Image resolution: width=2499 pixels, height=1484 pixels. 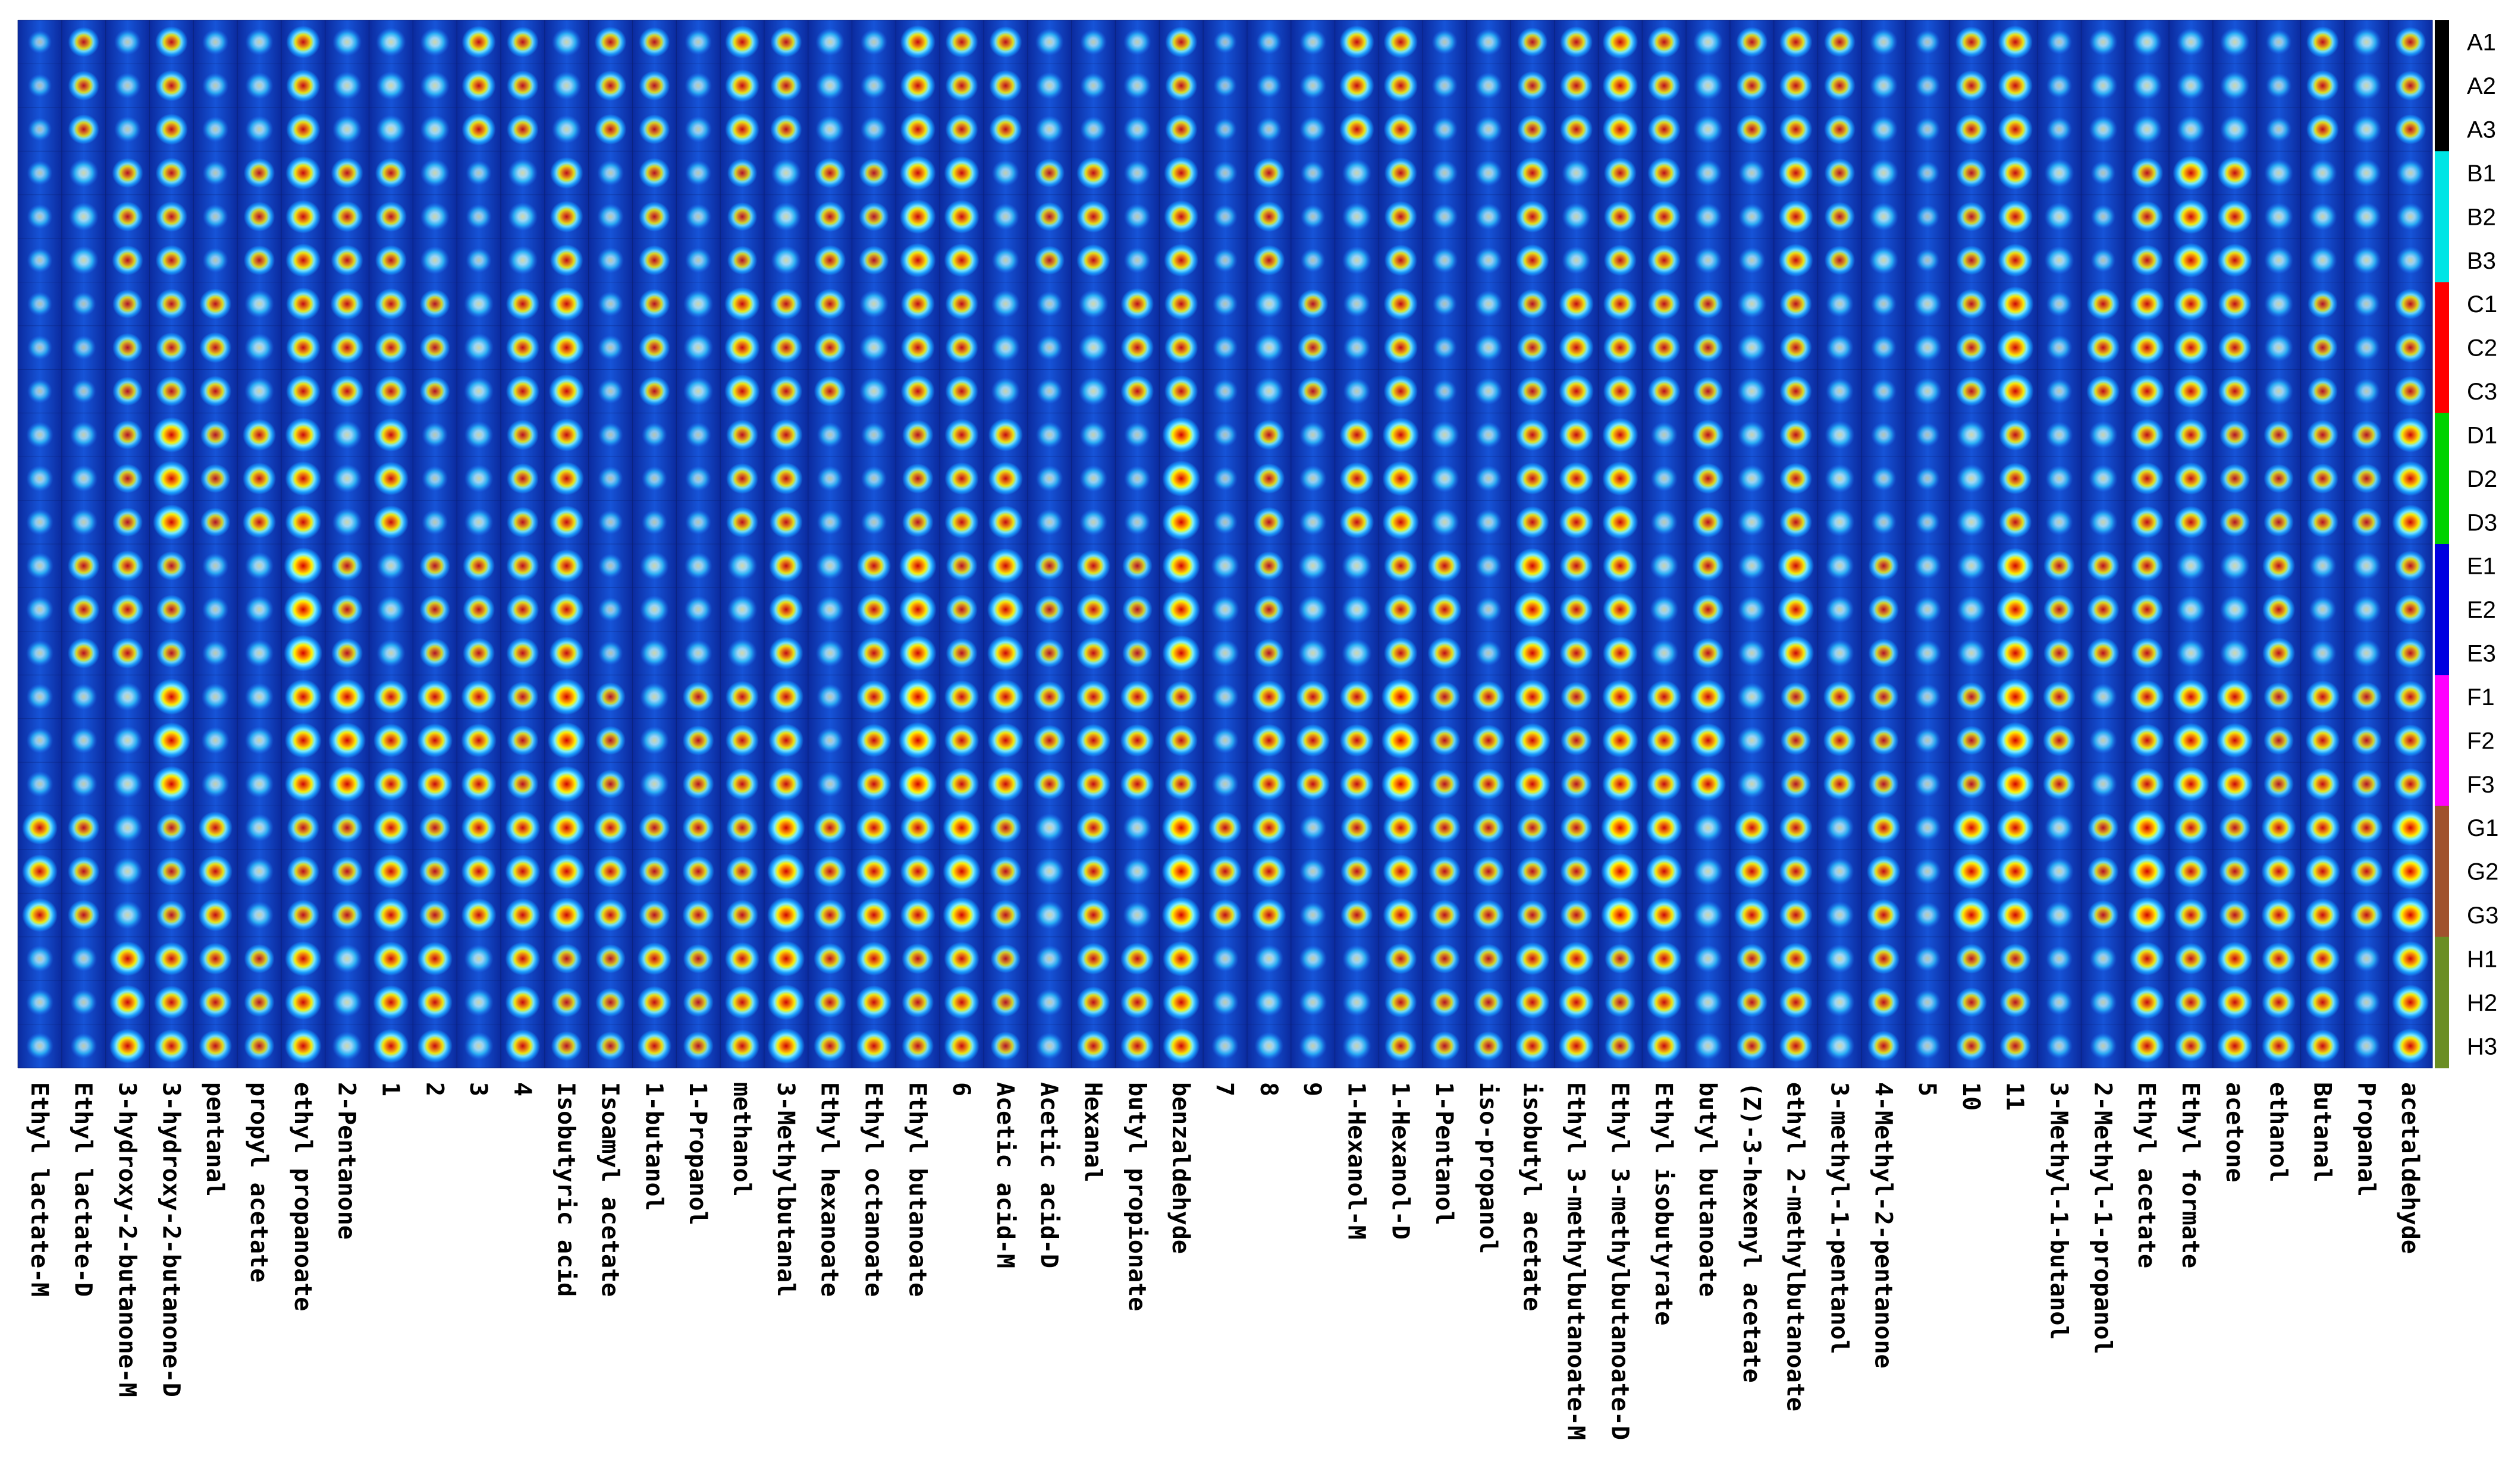 What do you see at coordinates (39, 1189) in the screenshot?
I see `compound-label: Ethyl lactate-M` at bounding box center [39, 1189].